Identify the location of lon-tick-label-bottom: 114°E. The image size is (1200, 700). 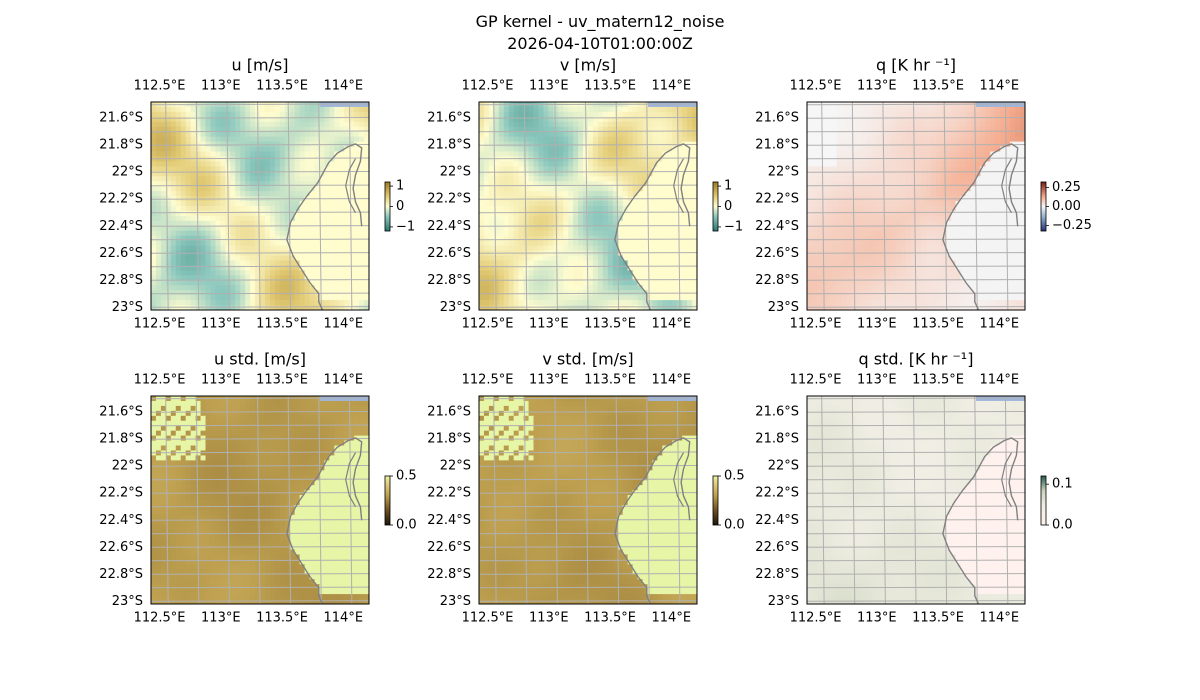
(344, 324).